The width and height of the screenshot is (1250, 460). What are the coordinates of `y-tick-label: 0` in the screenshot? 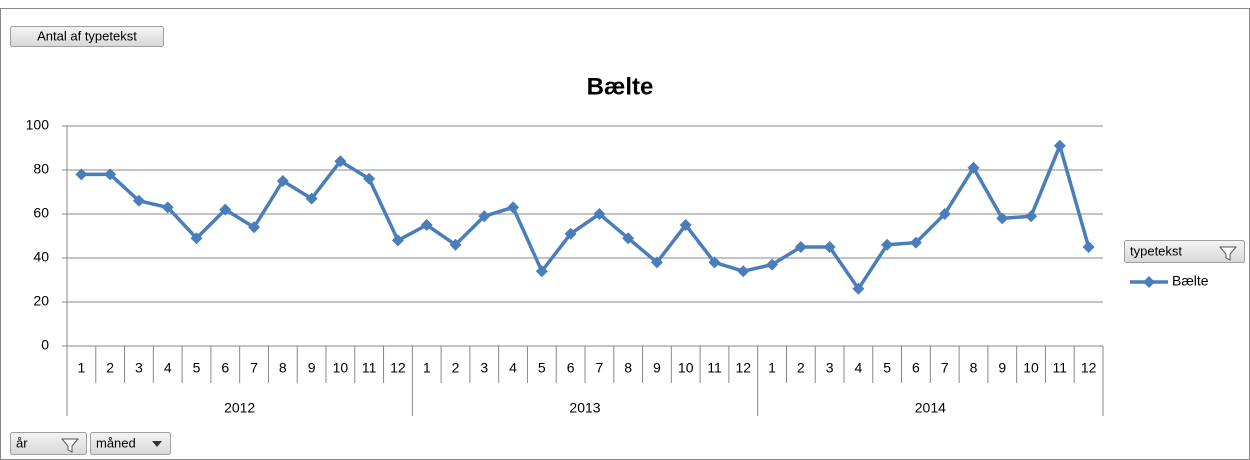 It's located at (45, 345).